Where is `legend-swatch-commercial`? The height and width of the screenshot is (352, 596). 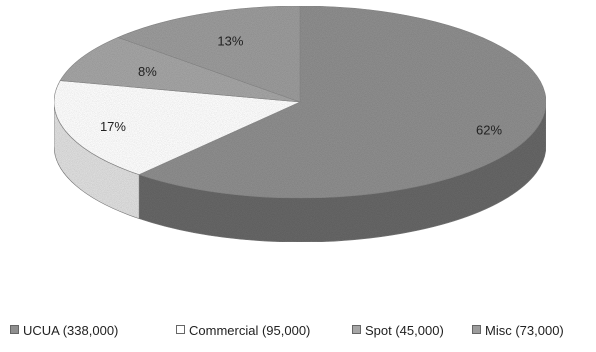
legend-swatch-commercial is located at coordinates (180, 329).